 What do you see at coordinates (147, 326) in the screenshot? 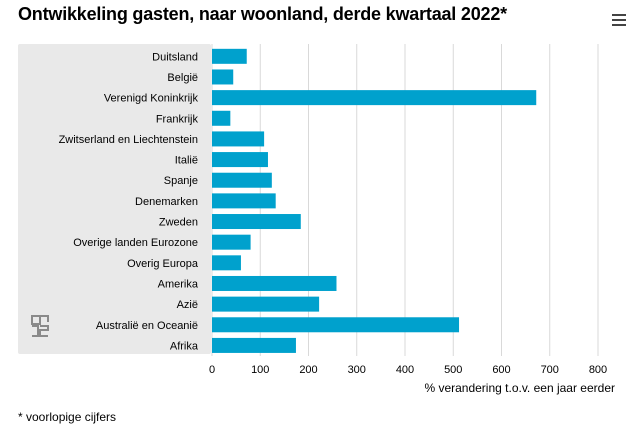
I see `category-label: Australië en Oceanië` at bounding box center [147, 326].